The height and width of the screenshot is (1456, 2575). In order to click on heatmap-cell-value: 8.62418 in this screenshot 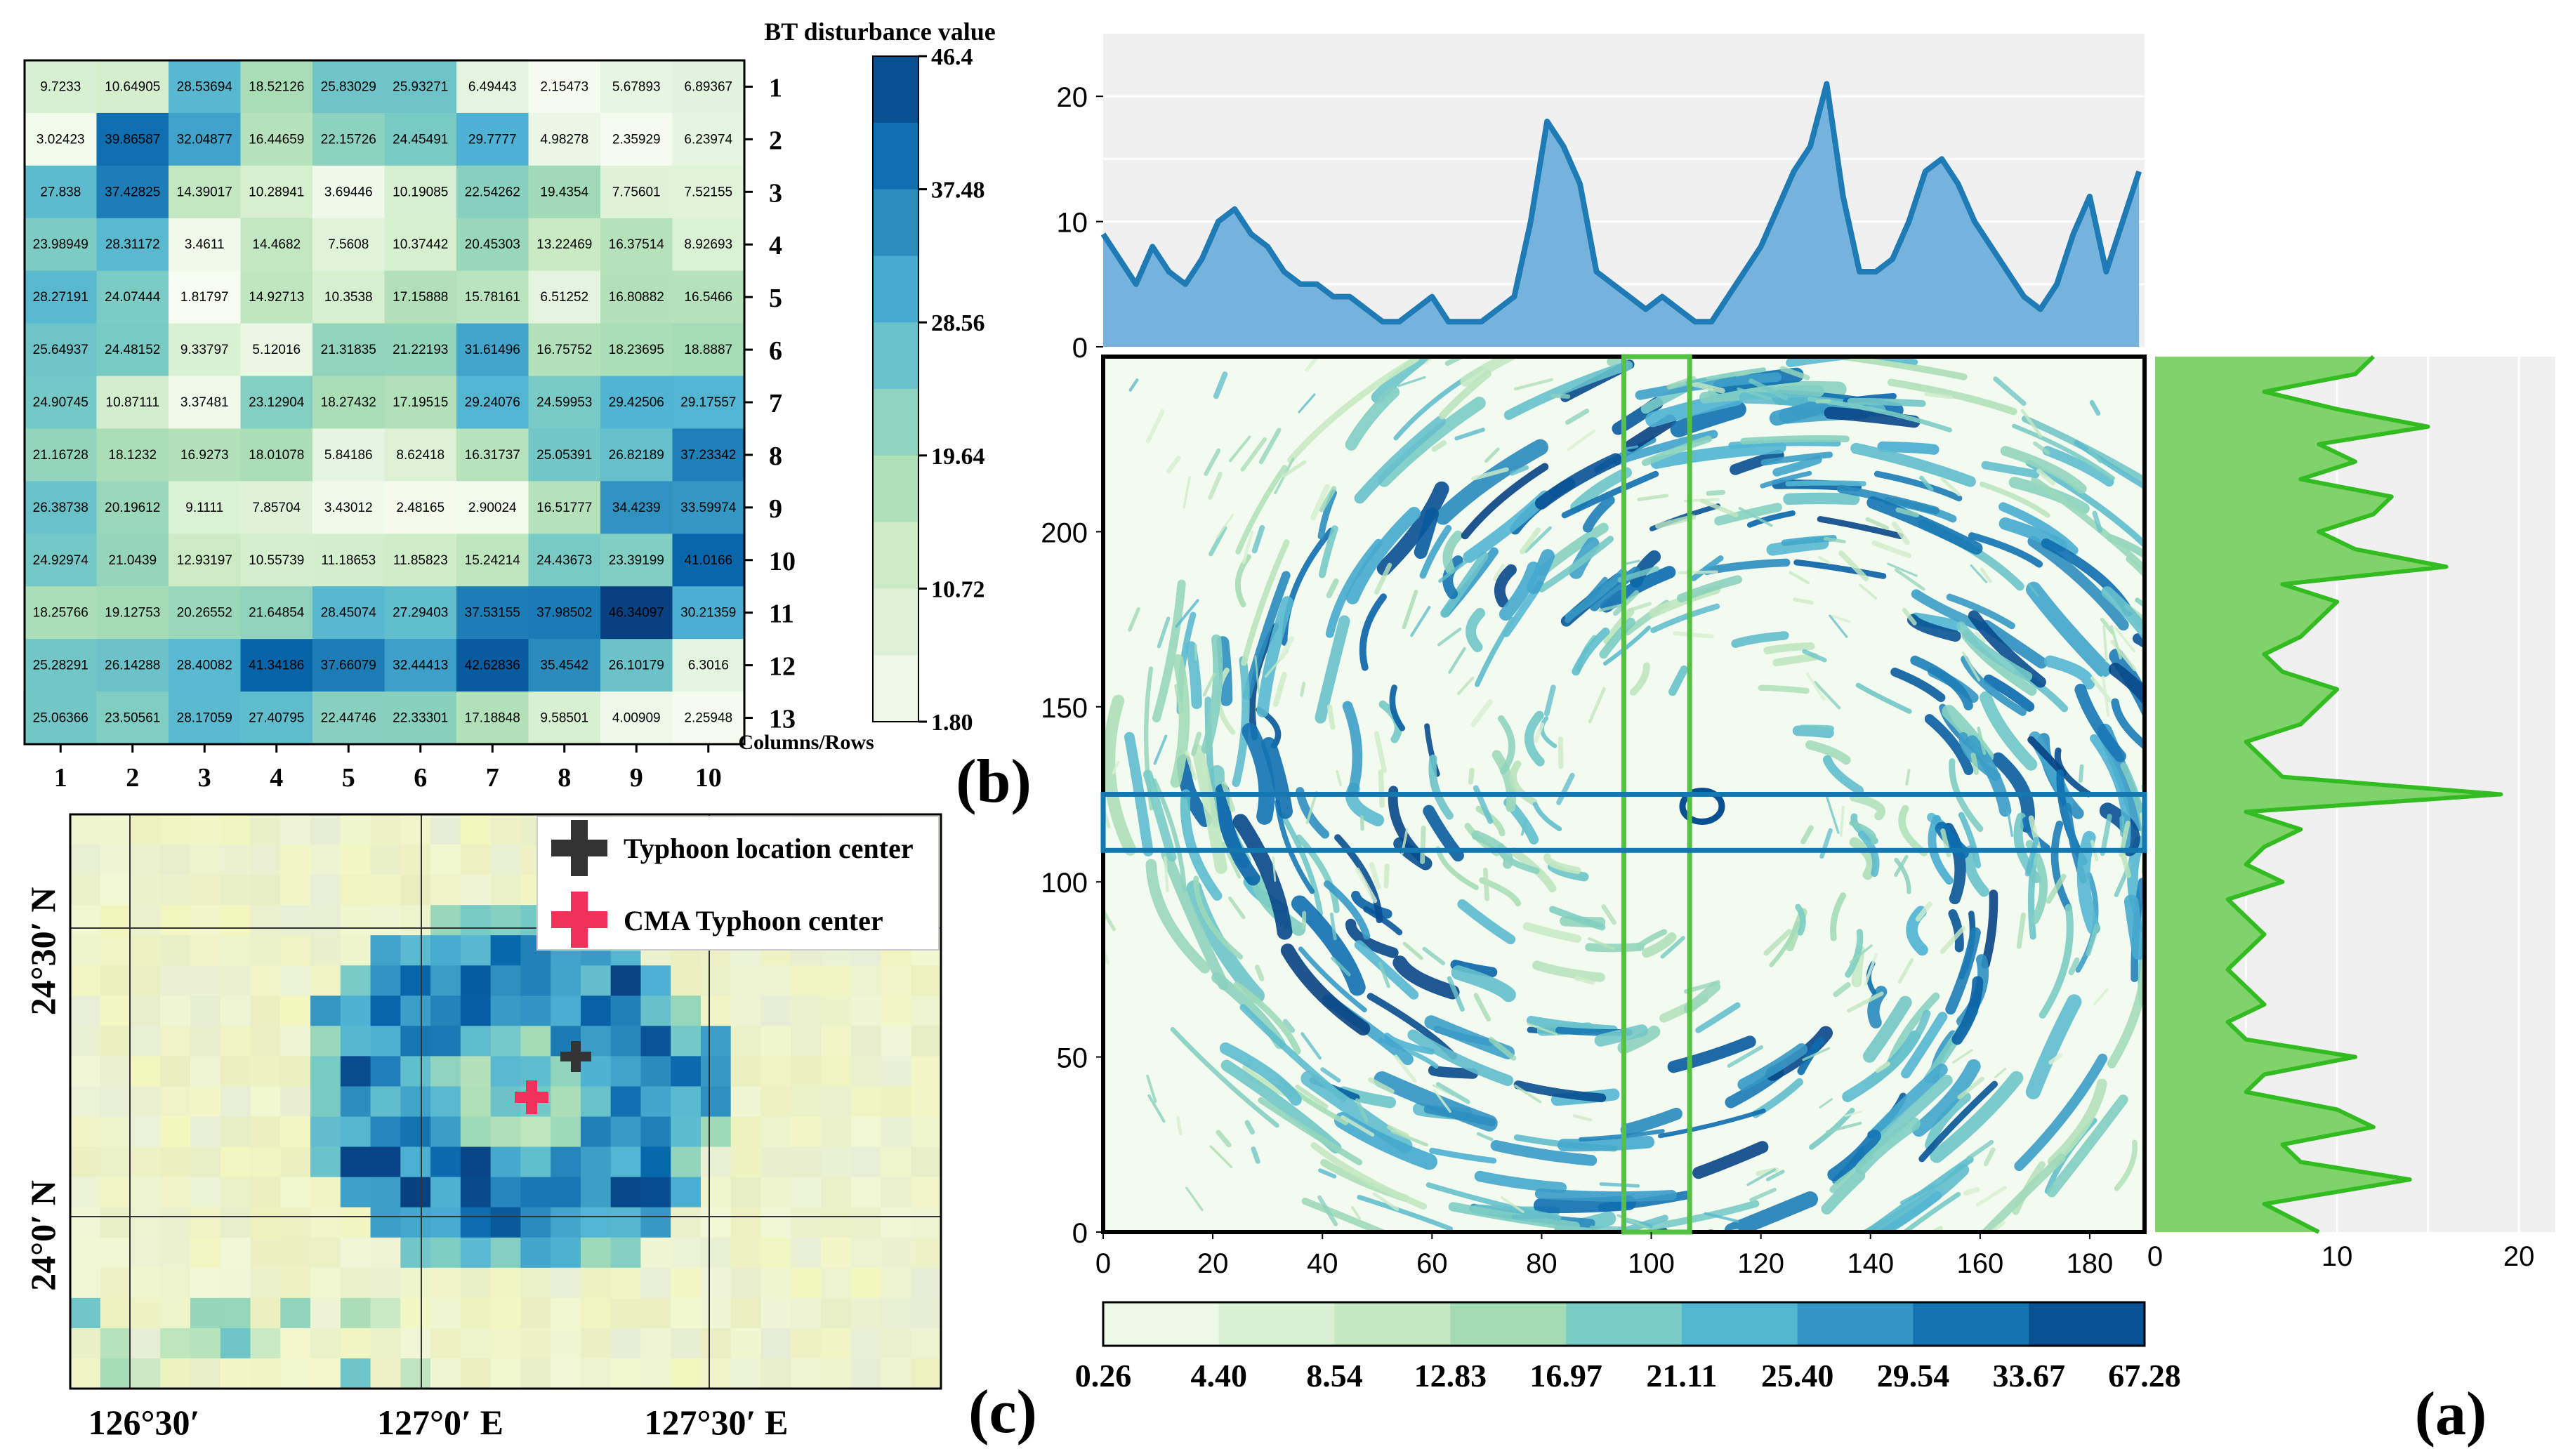, I will do `click(420, 455)`.